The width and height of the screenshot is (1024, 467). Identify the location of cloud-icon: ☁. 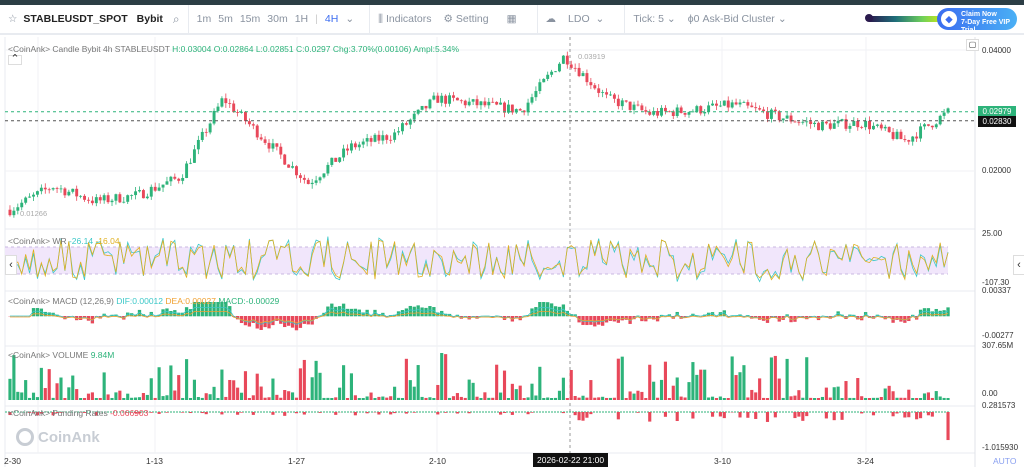
(551, 19).